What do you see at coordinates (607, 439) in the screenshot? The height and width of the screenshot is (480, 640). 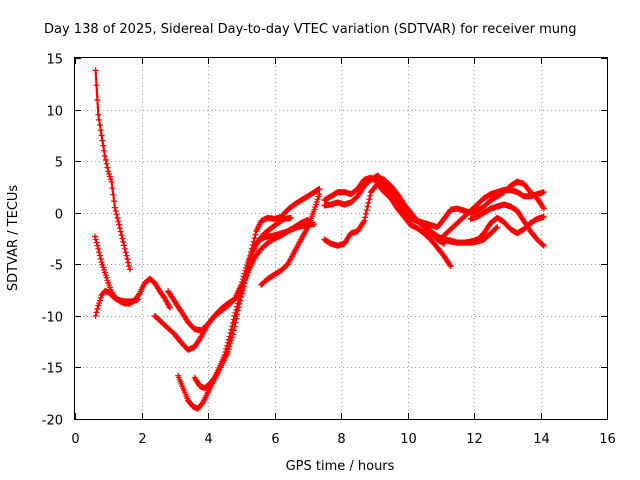 I see `x-tick-label: 16` at bounding box center [607, 439].